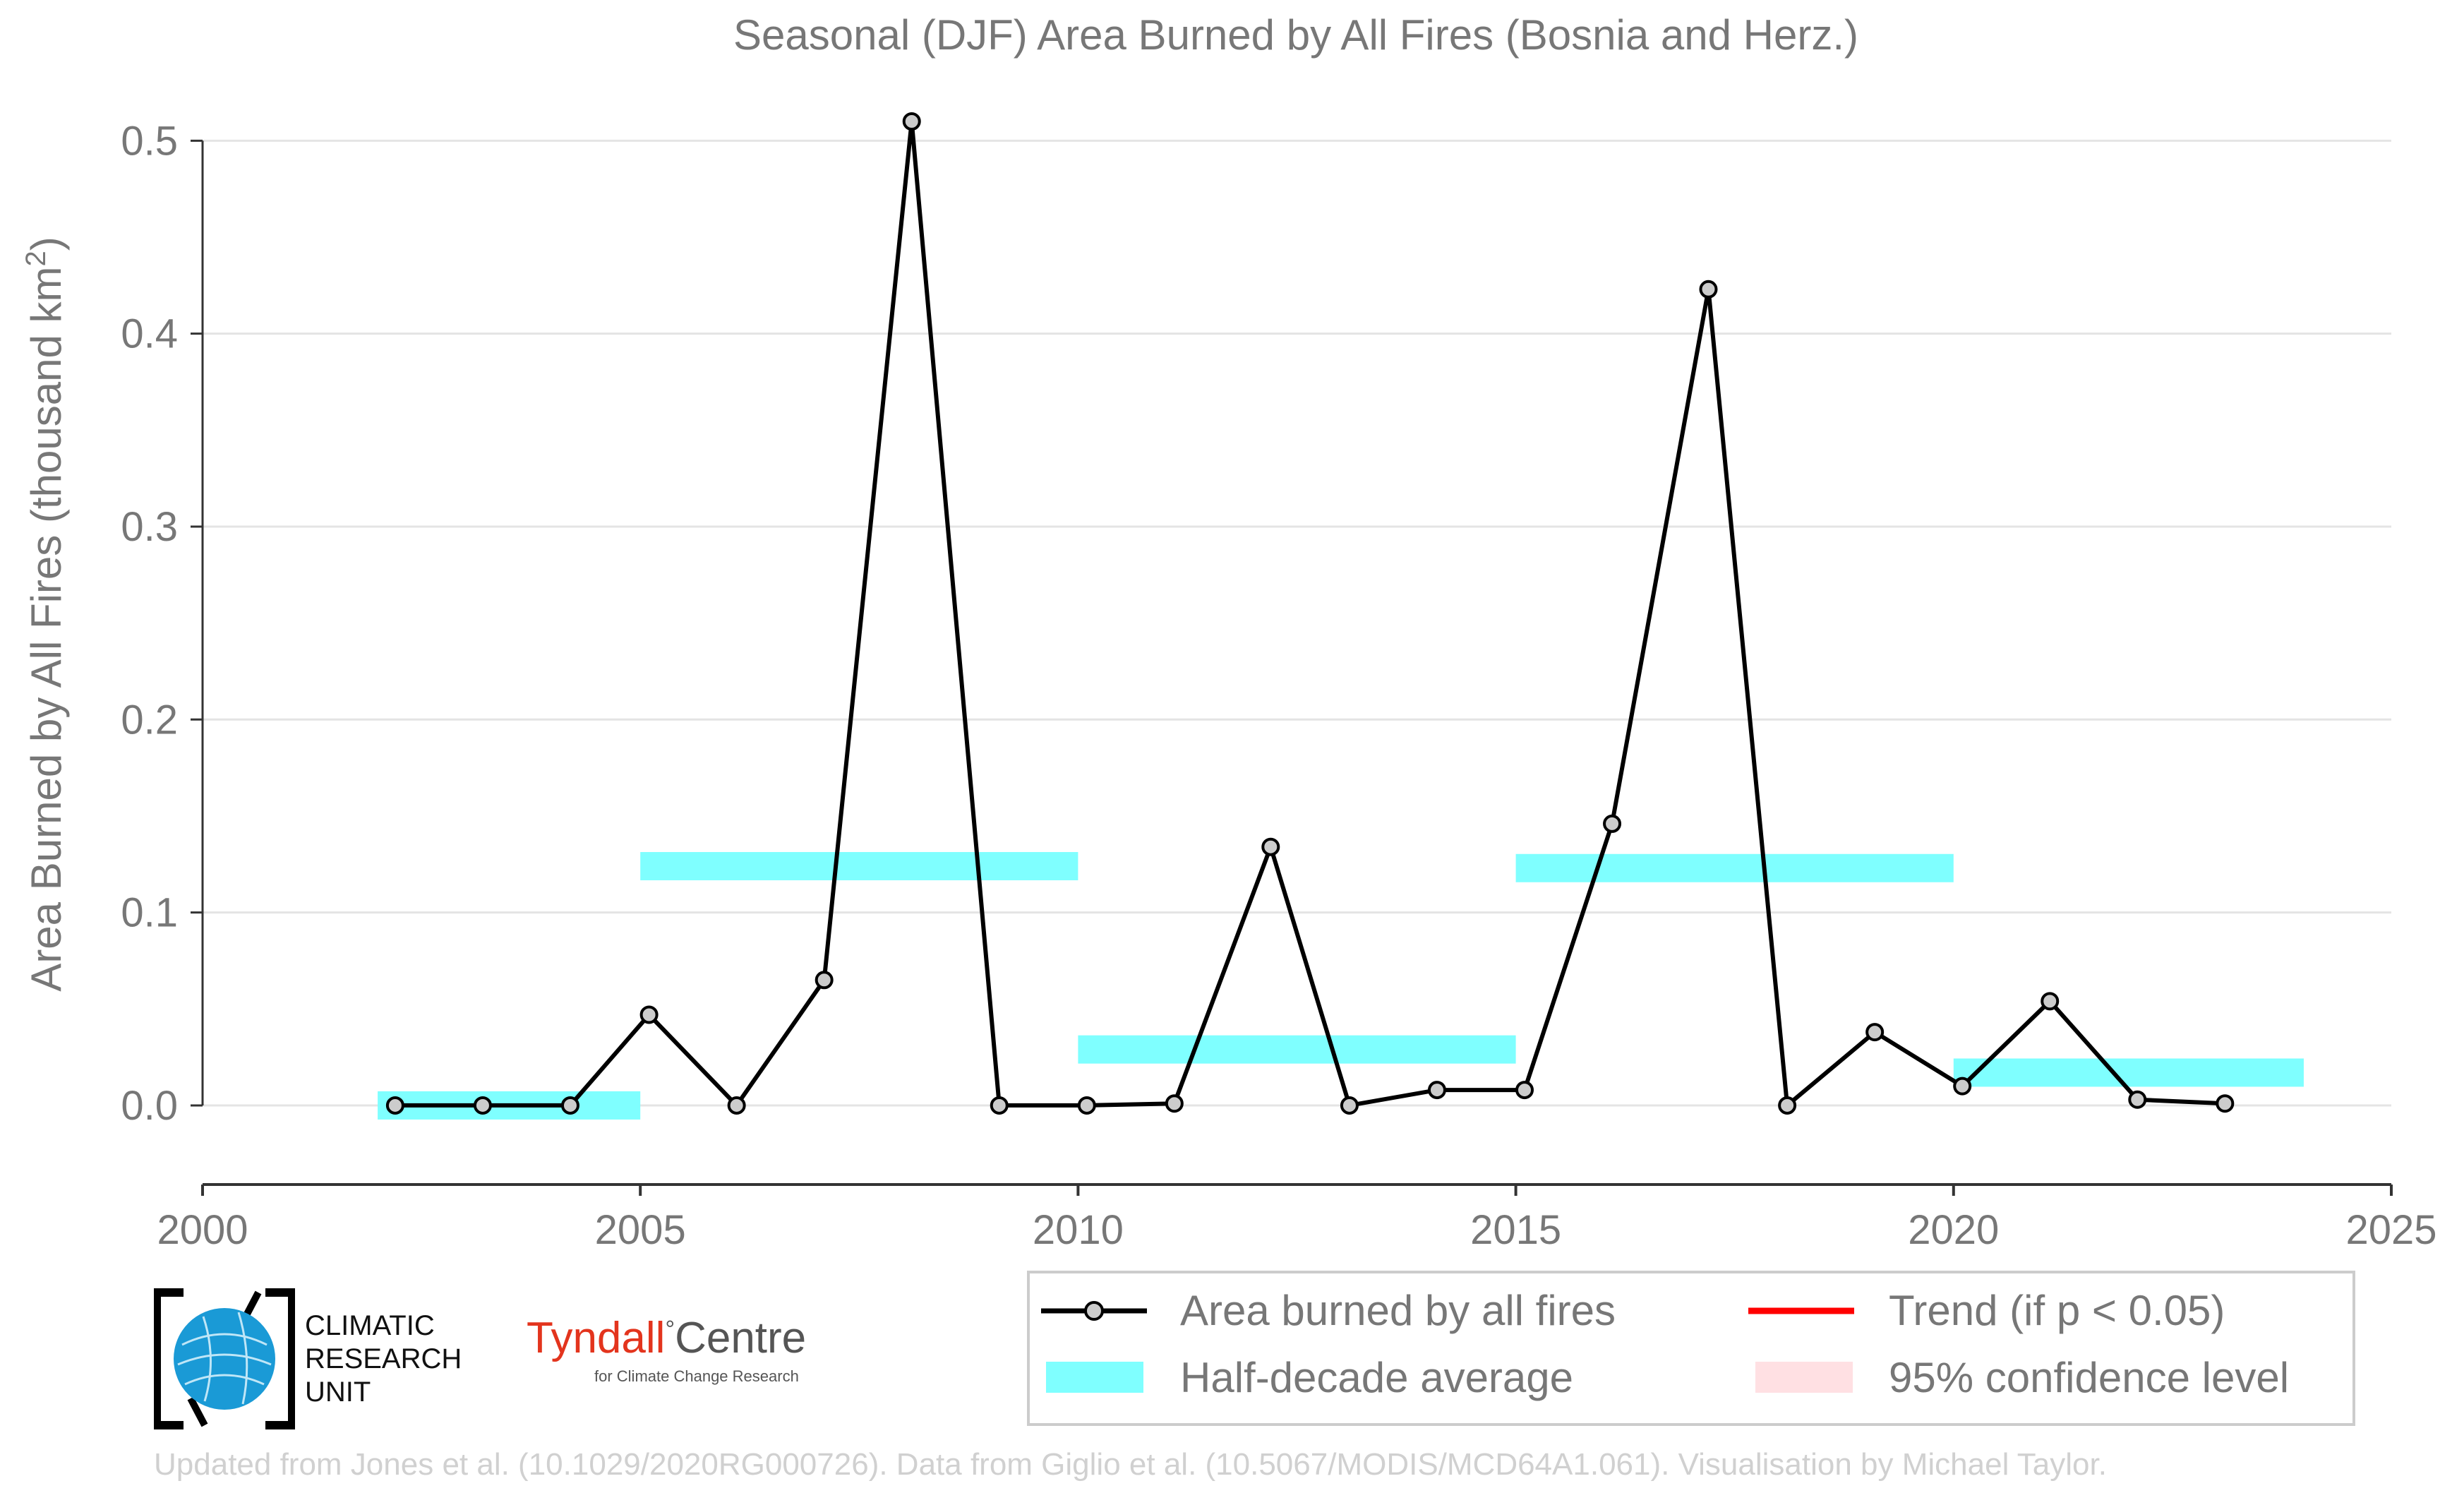  I want to click on y-axis-label-end: ), so click(46, 243).